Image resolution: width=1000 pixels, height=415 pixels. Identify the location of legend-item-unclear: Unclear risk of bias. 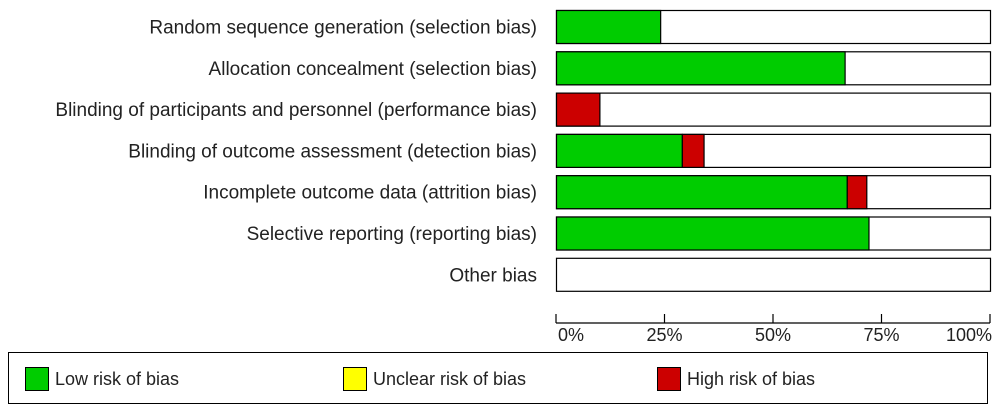
(434, 379).